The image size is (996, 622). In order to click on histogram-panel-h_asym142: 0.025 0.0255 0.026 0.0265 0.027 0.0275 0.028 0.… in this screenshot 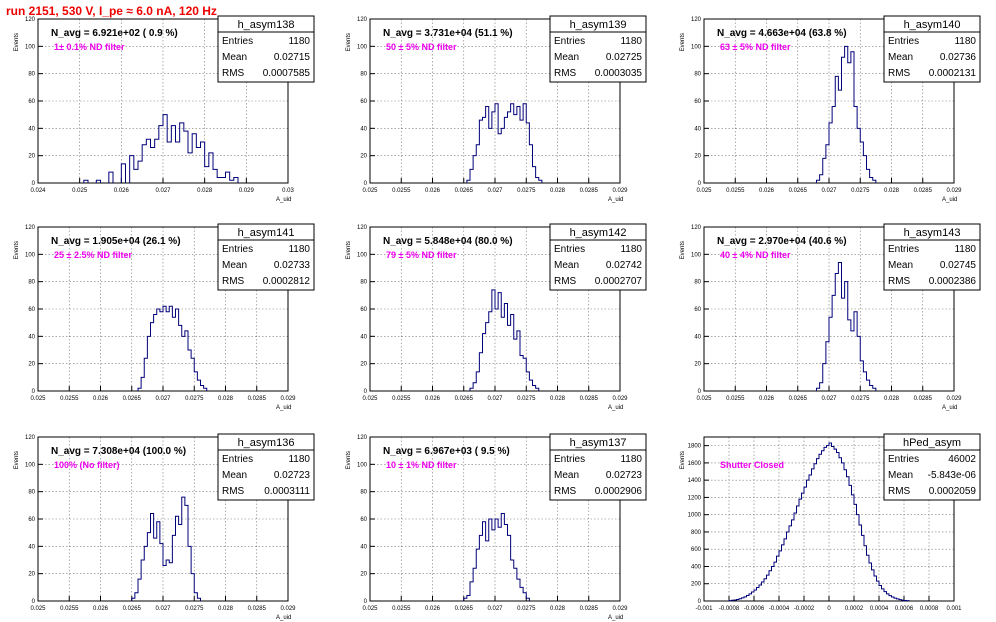, I will do `click(496, 317)`.